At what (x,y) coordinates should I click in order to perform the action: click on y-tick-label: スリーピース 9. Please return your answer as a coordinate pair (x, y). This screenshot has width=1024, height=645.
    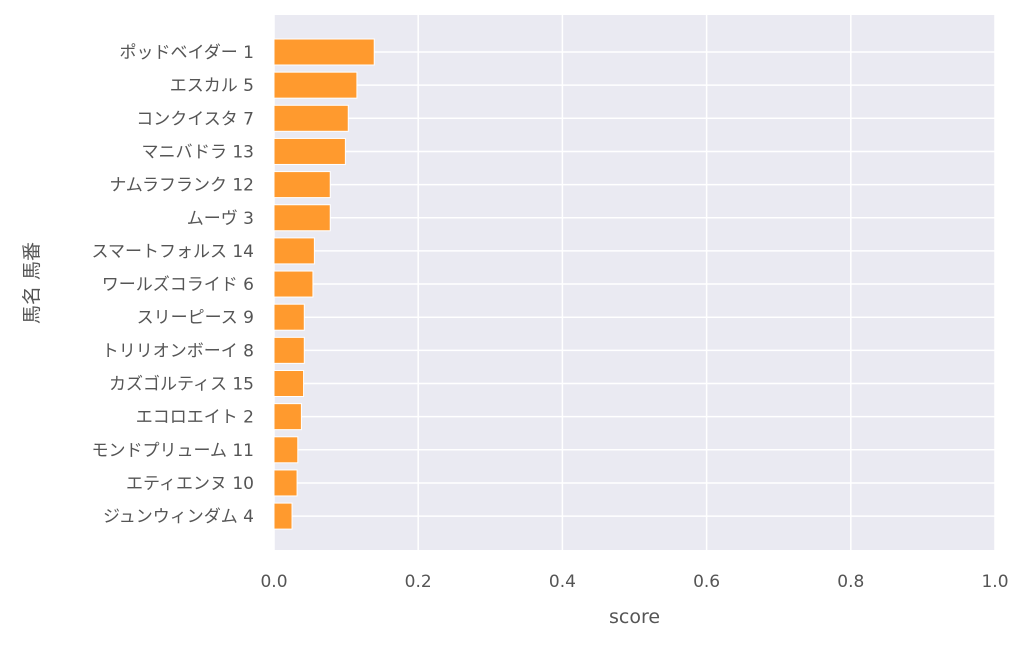
    Looking at the image, I should click on (195, 318).